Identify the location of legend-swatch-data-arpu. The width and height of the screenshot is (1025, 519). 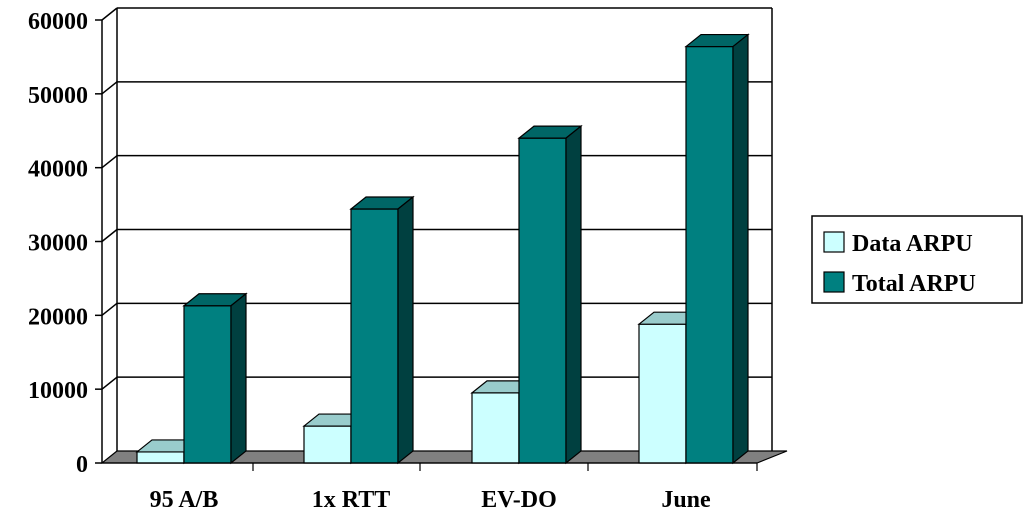
(834, 242).